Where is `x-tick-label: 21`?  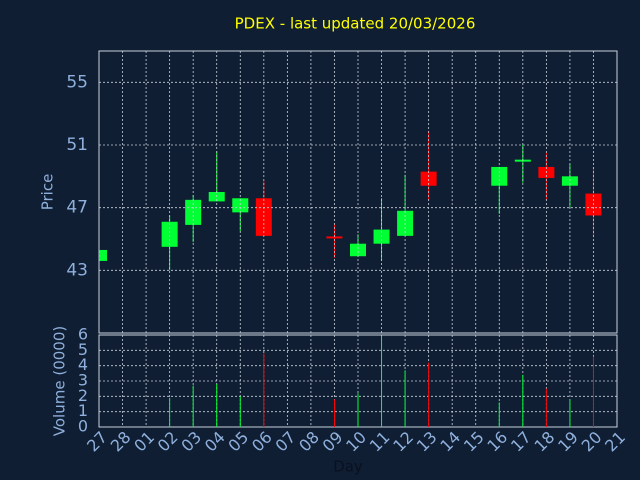 x-tick-label: 21 is located at coordinates (615, 442).